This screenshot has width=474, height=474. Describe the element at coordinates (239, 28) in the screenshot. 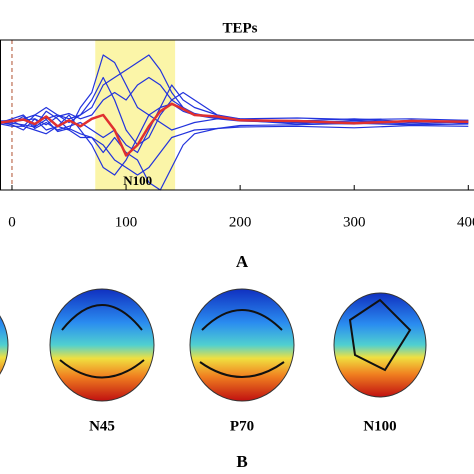

I see `chart-title: TEPs` at that location.